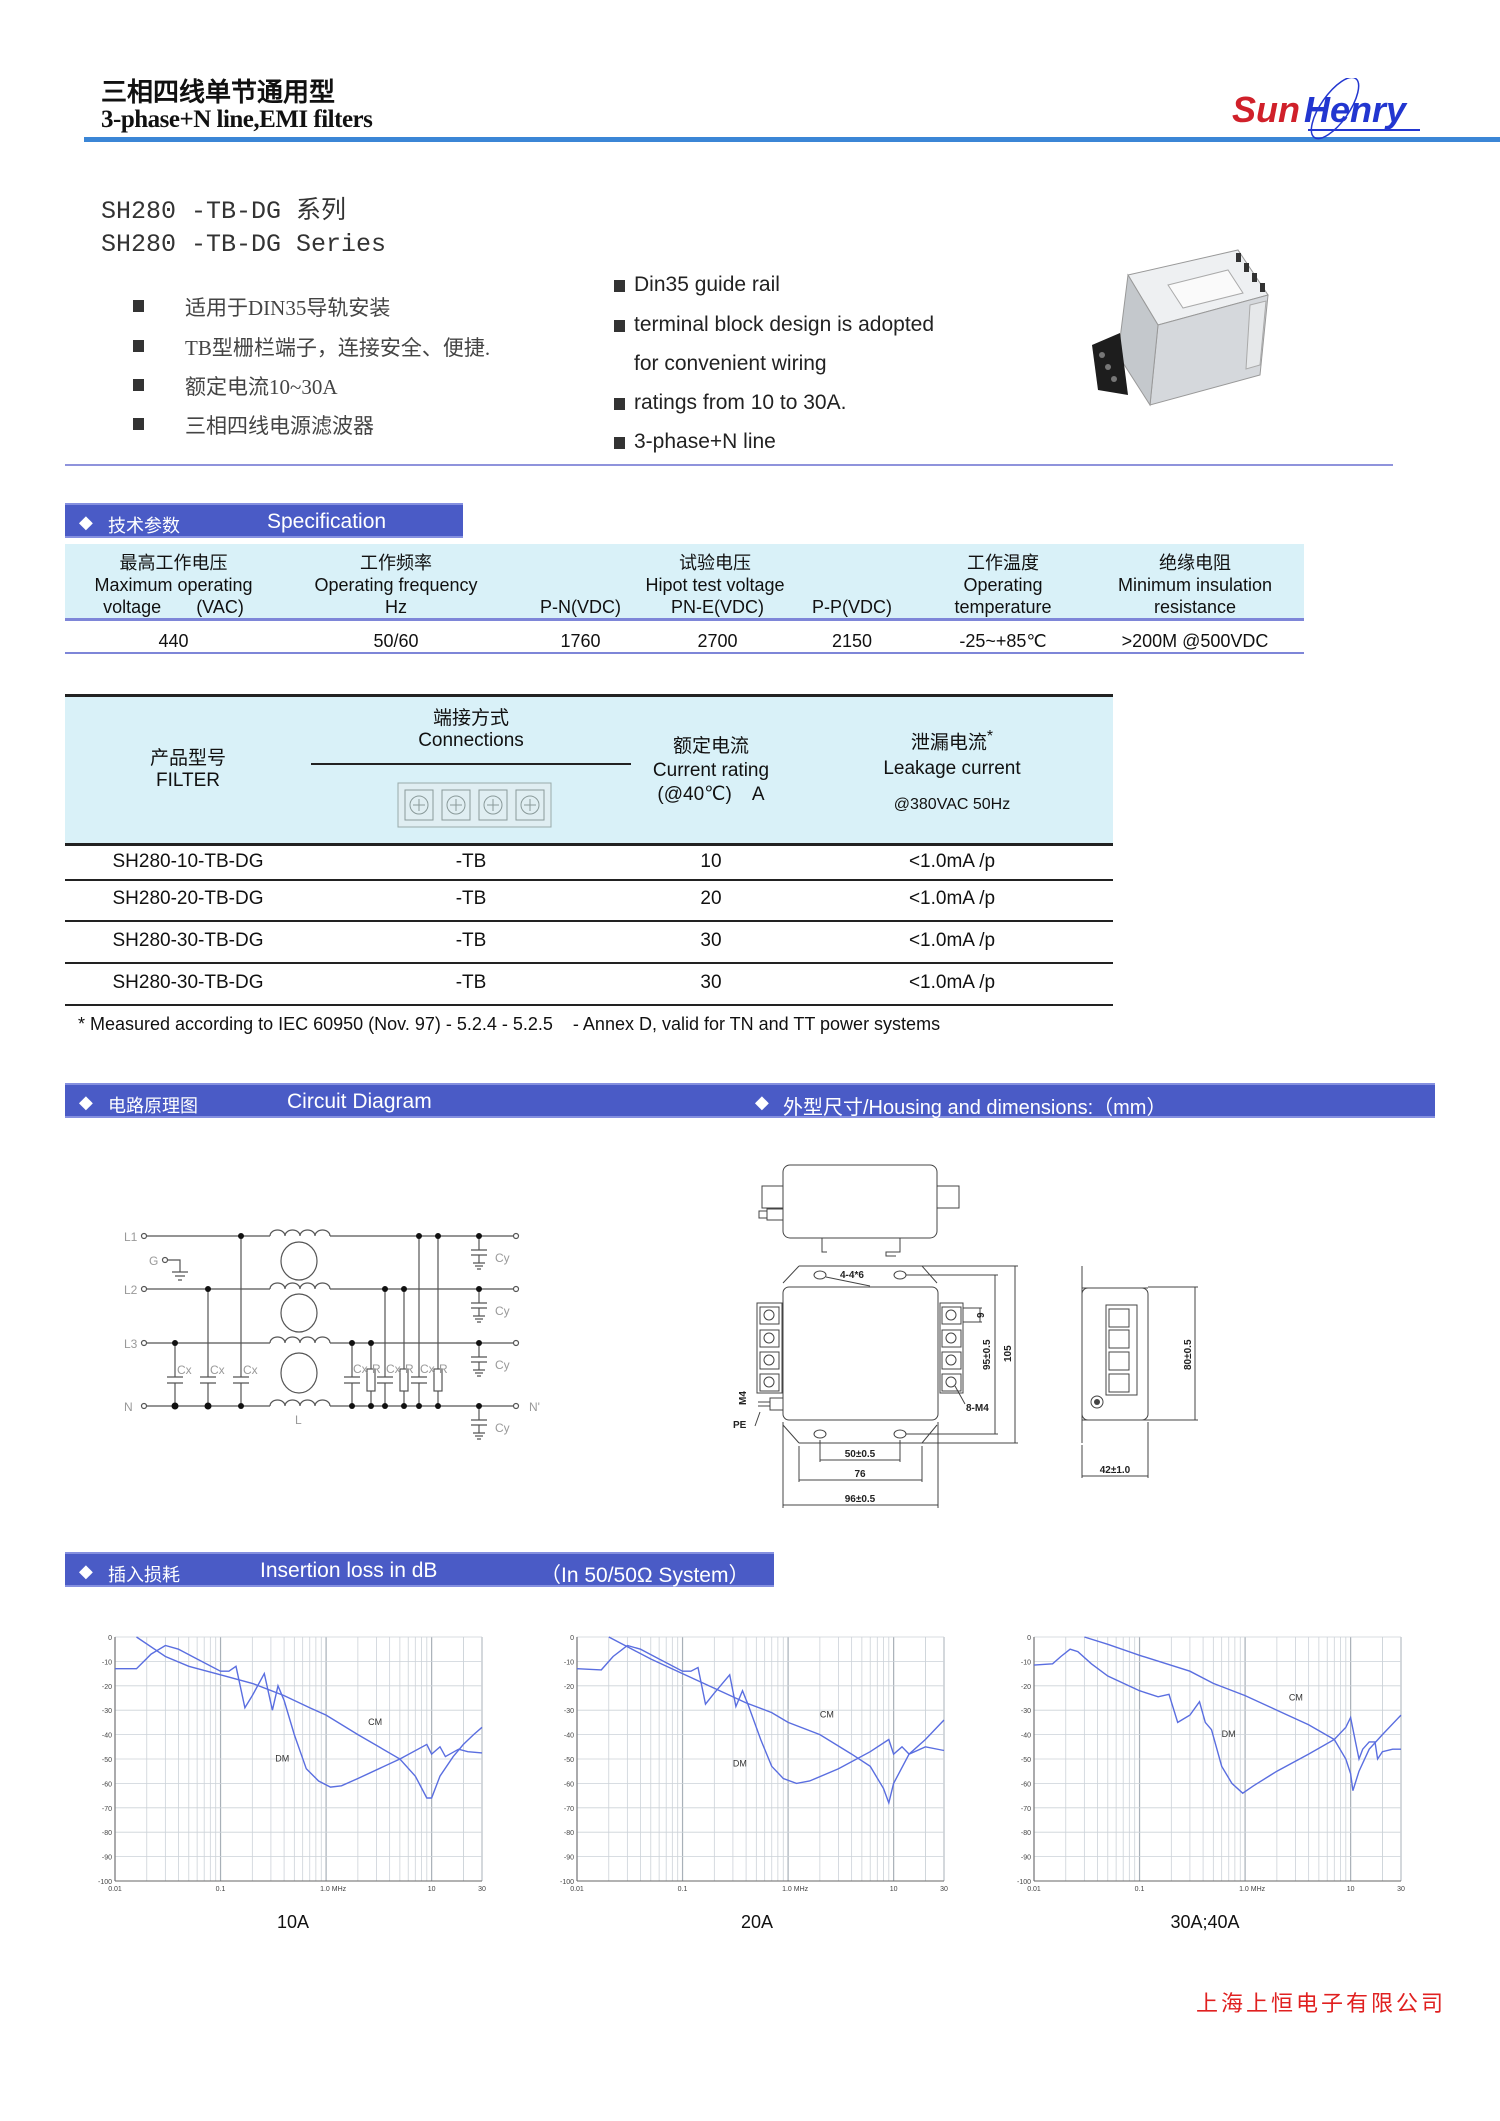 The height and width of the screenshot is (2121, 1500). I want to click on feature-en-5: 3-phase+N line, so click(705, 441).